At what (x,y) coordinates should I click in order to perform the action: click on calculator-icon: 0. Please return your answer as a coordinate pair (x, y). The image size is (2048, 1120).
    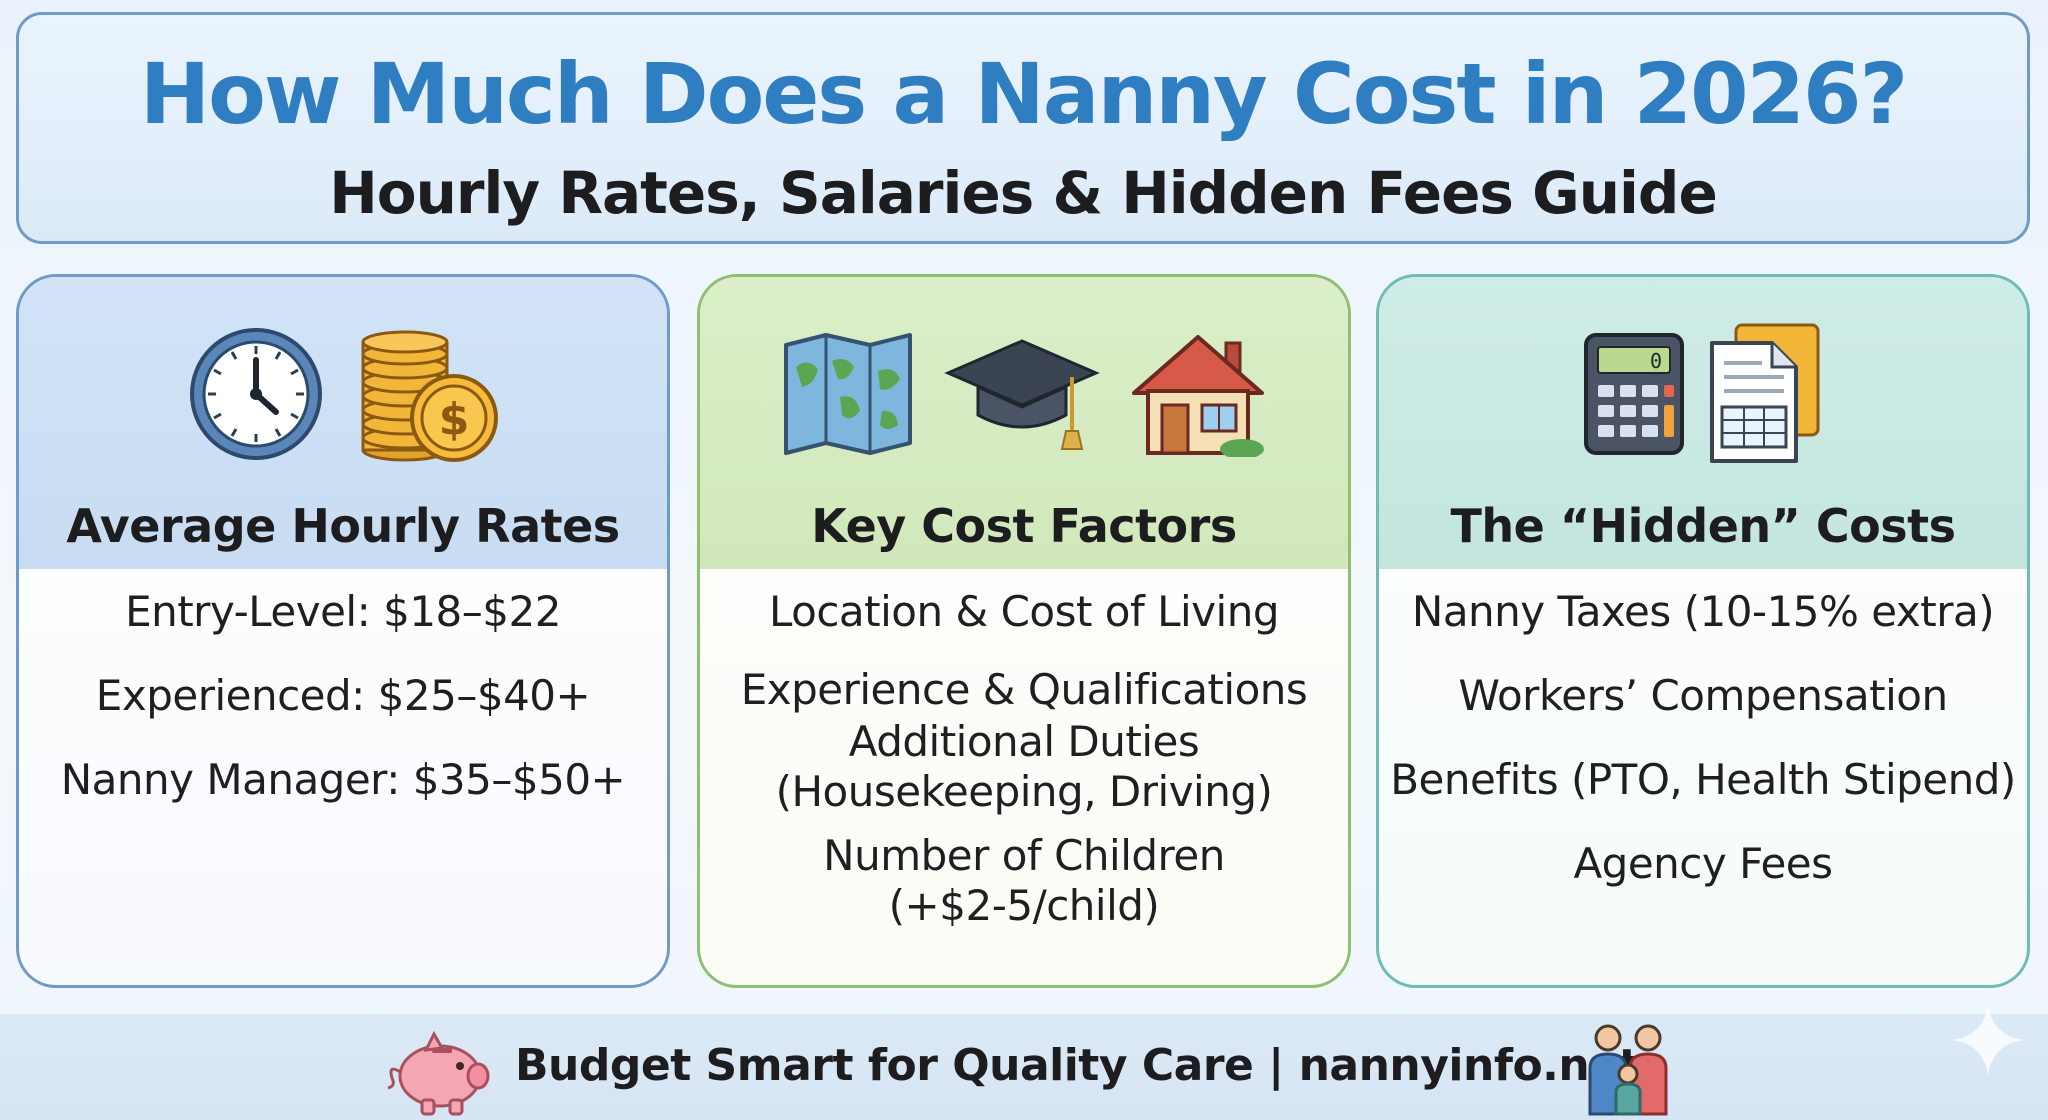
    Looking at the image, I should click on (1634, 394).